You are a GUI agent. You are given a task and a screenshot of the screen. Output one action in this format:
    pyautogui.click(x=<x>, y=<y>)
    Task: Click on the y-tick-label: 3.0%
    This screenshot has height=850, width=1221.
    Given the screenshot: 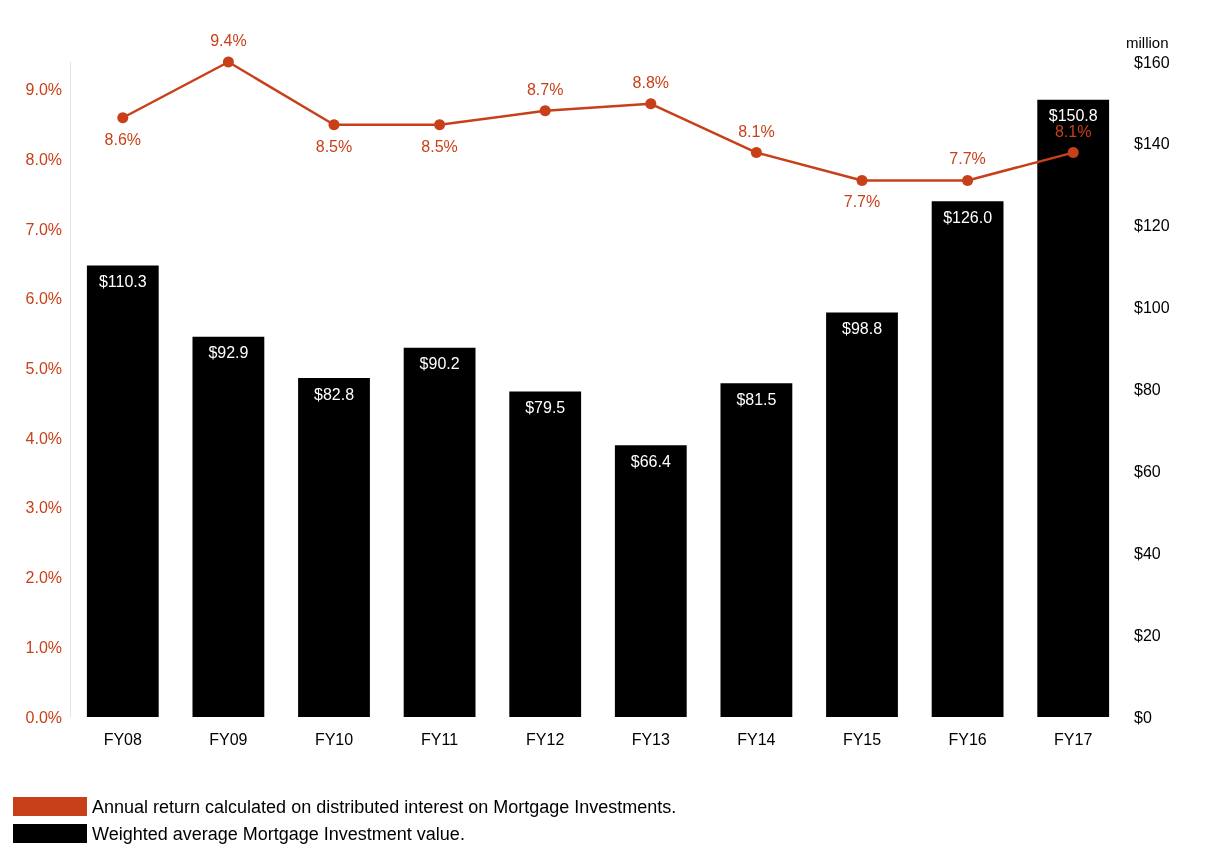 What is the action you would take?
    pyautogui.click(x=43, y=508)
    